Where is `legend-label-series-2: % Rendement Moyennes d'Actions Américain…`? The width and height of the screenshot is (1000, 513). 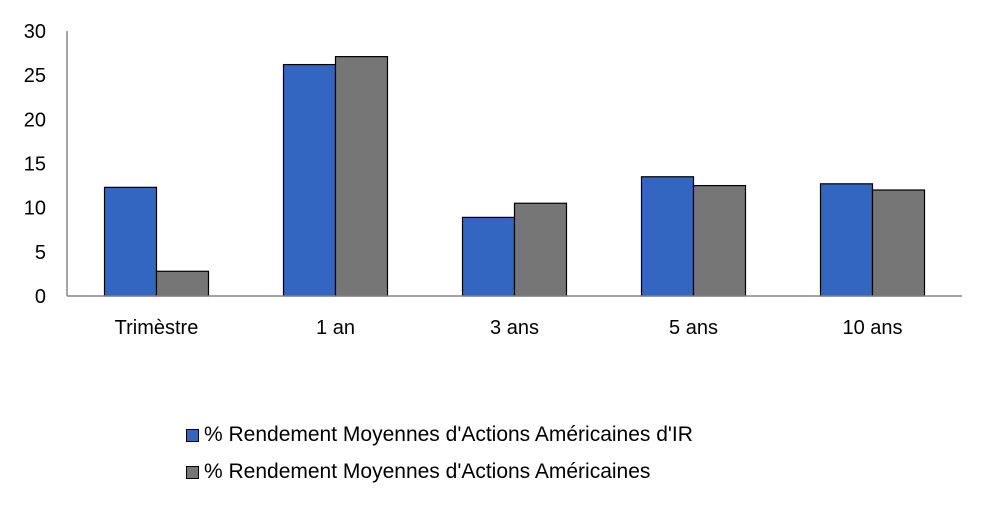 legend-label-series-2: % Rendement Moyennes d'Actions Américain… is located at coordinates (427, 471).